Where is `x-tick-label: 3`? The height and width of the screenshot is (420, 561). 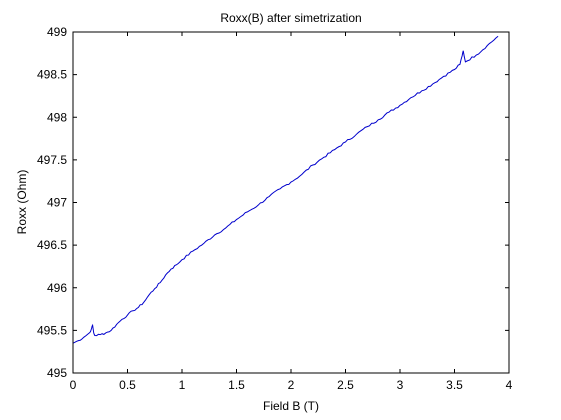
x-tick-label: 3 is located at coordinates (400, 385).